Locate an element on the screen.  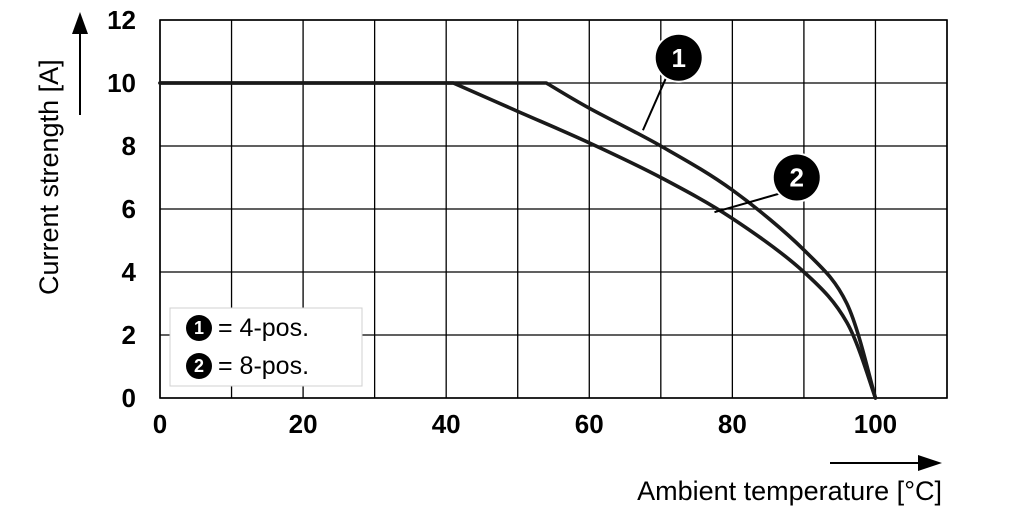
legend-item-2: 2 = 8-pos. is located at coordinates (247, 366).